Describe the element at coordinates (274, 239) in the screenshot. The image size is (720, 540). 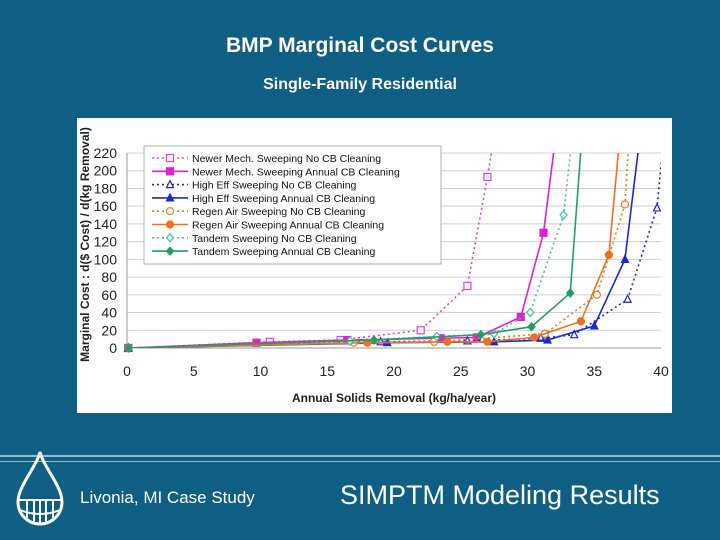
I see `legend-label: Tandem Sweeping No CB Cleaning` at that location.